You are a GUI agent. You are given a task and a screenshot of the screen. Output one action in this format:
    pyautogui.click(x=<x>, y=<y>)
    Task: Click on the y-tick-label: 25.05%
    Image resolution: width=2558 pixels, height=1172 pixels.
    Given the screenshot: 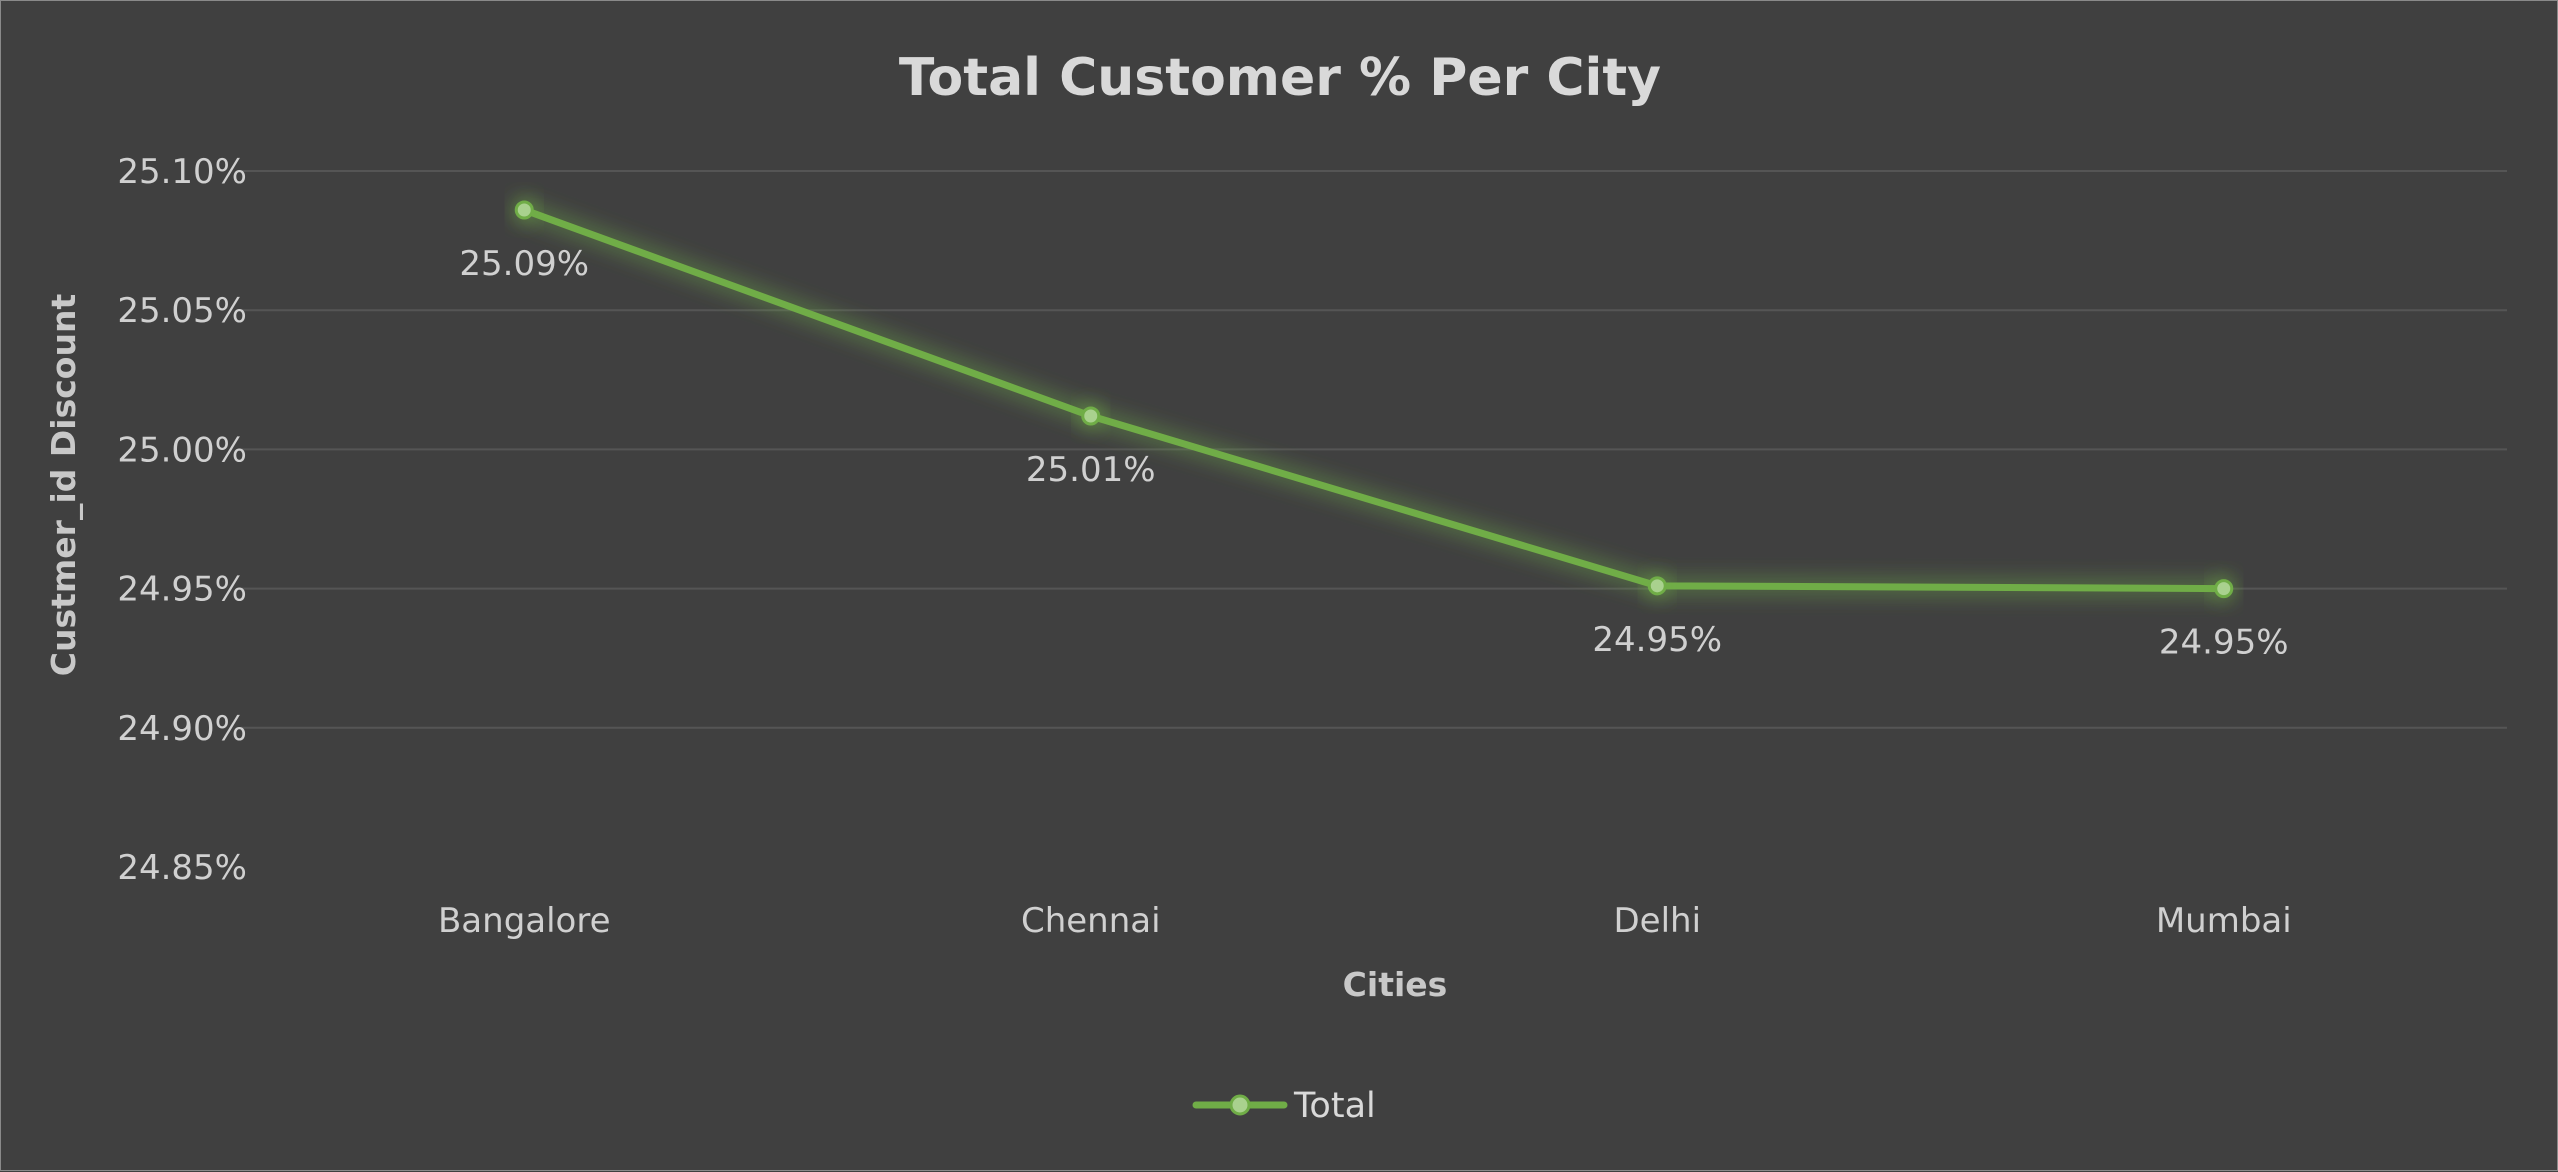 What is the action you would take?
    pyautogui.click(x=182, y=311)
    